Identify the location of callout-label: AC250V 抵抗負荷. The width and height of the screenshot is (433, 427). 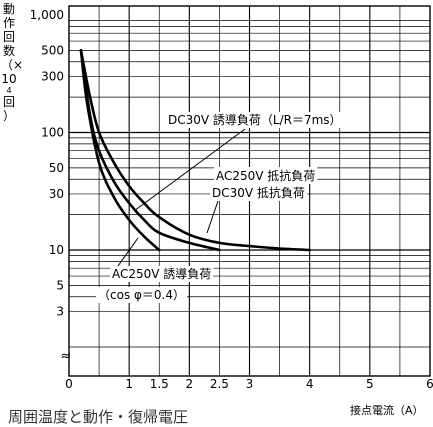
(265, 175).